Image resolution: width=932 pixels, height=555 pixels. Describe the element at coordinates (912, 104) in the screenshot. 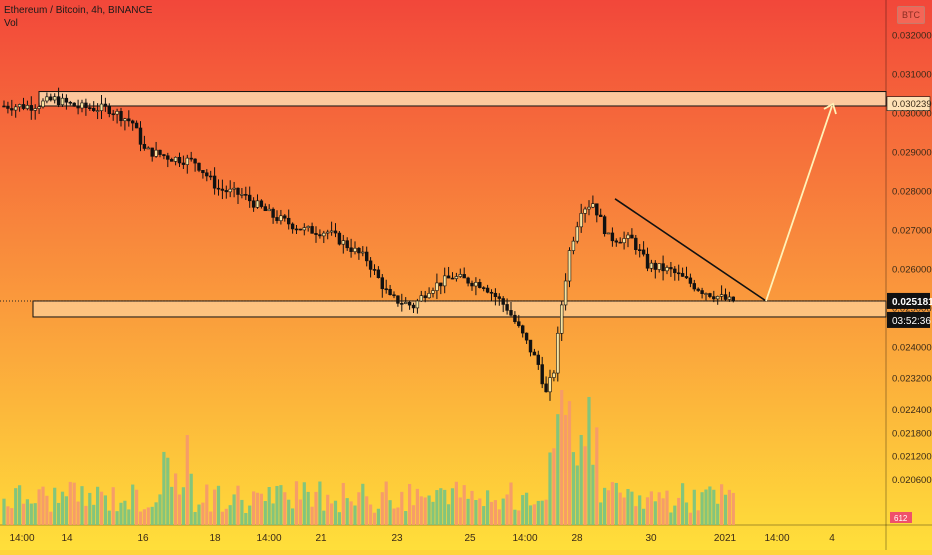

I see `price-tick-label: 0.030239` at that location.